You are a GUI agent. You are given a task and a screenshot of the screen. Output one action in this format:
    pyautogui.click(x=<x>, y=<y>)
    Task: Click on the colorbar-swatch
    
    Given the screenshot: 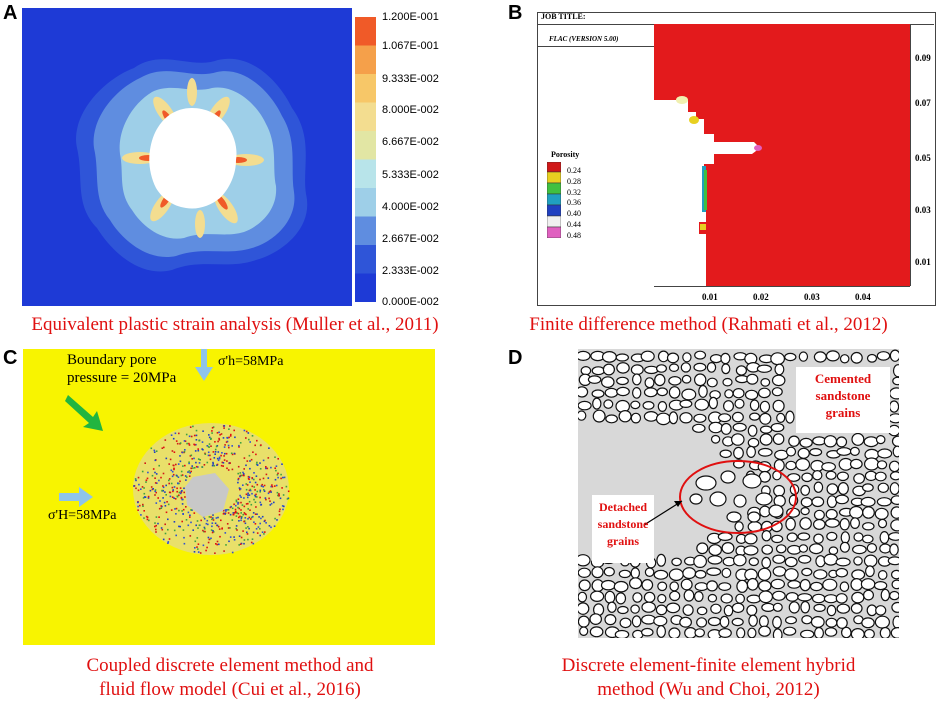 What is the action you would take?
    pyautogui.click(x=365, y=31)
    